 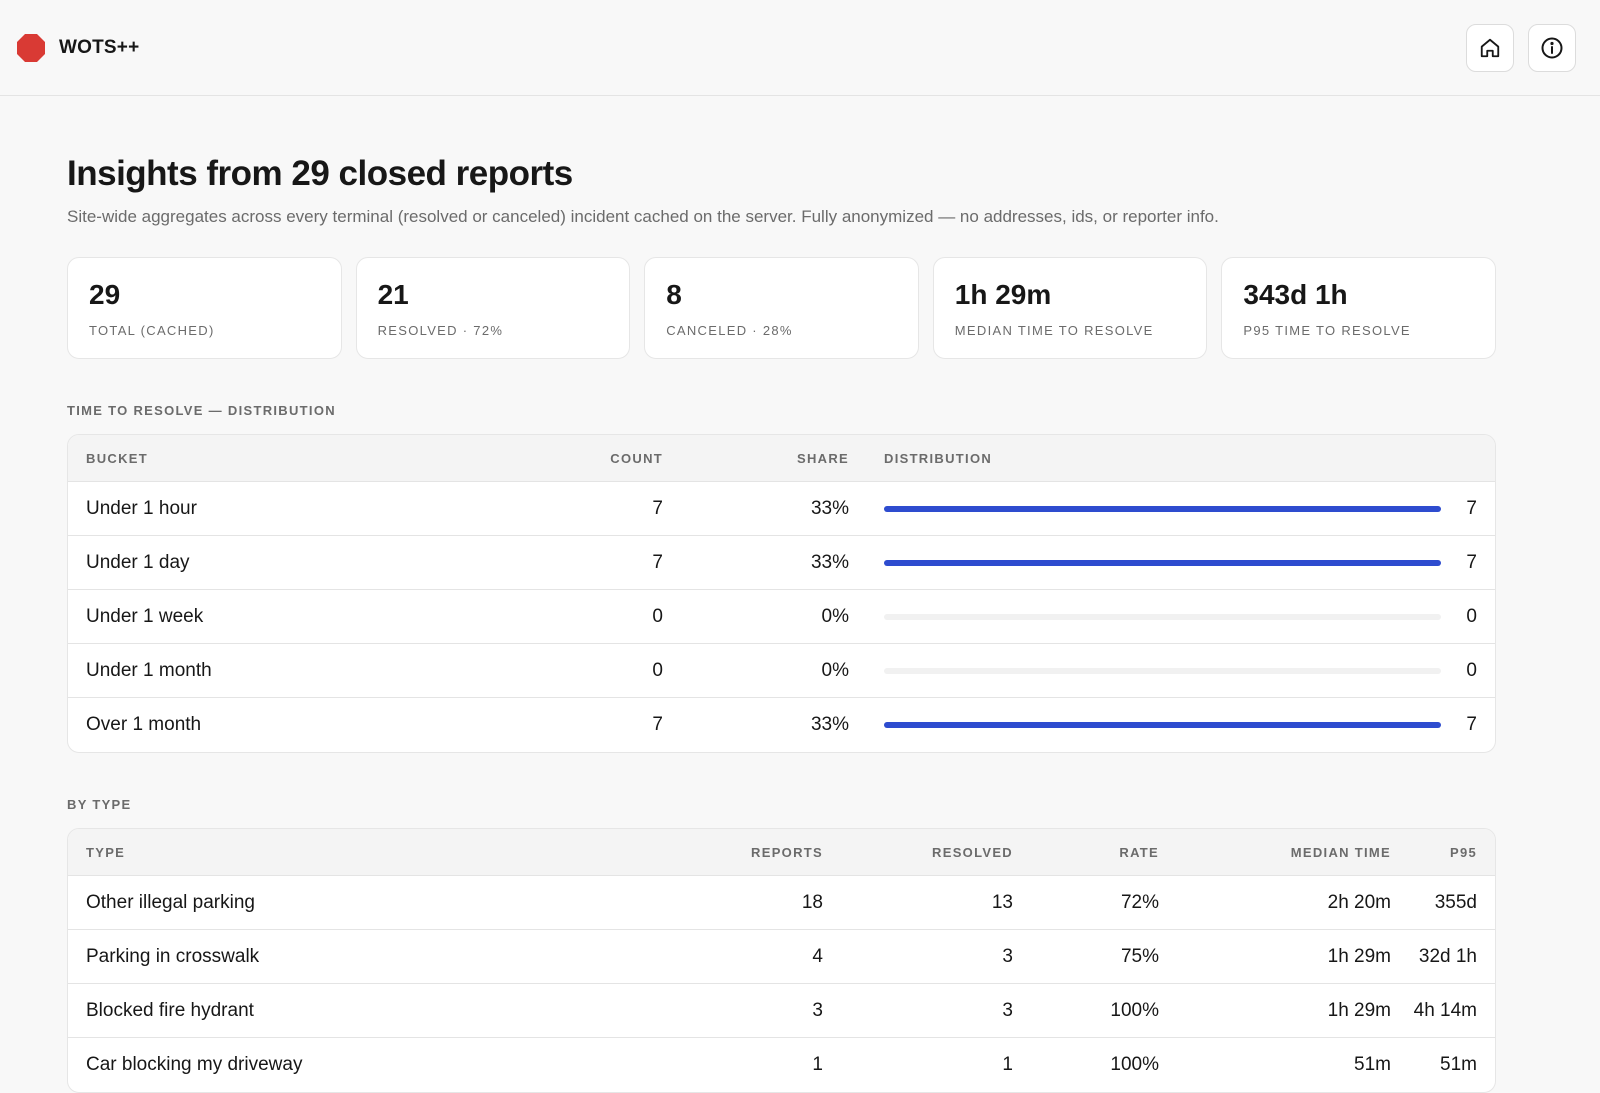 What do you see at coordinates (1139, 852) in the screenshot?
I see `column-header-rate: RATE` at bounding box center [1139, 852].